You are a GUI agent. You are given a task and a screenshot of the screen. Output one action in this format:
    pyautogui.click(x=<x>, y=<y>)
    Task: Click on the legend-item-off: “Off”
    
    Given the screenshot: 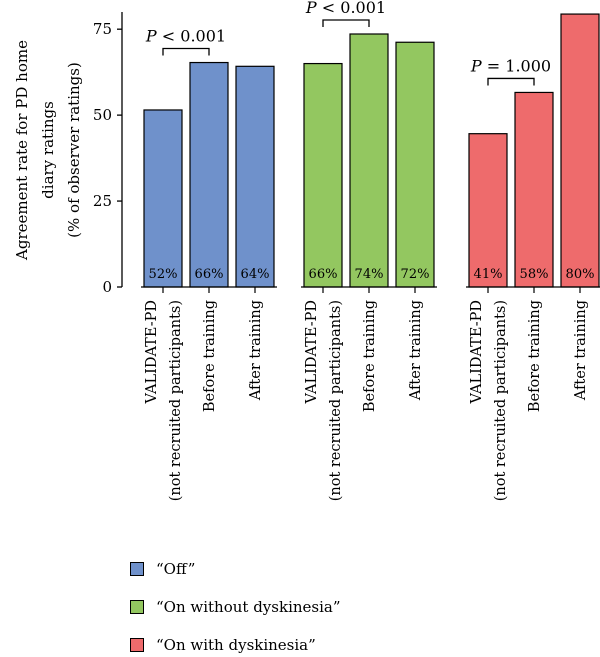 What is the action you would take?
    pyautogui.click(x=162, y=569)
    